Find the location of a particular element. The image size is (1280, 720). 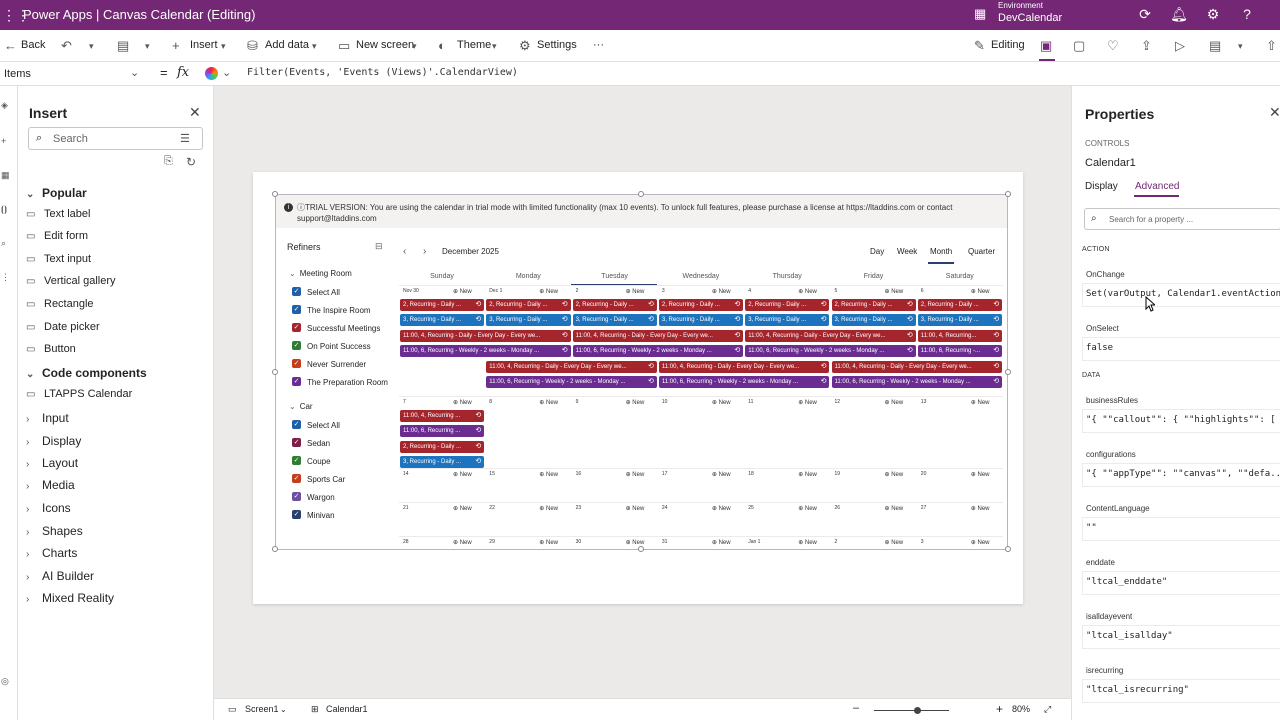

refiner-group-header: ⌄ Car is located at coordinates (301, 406).